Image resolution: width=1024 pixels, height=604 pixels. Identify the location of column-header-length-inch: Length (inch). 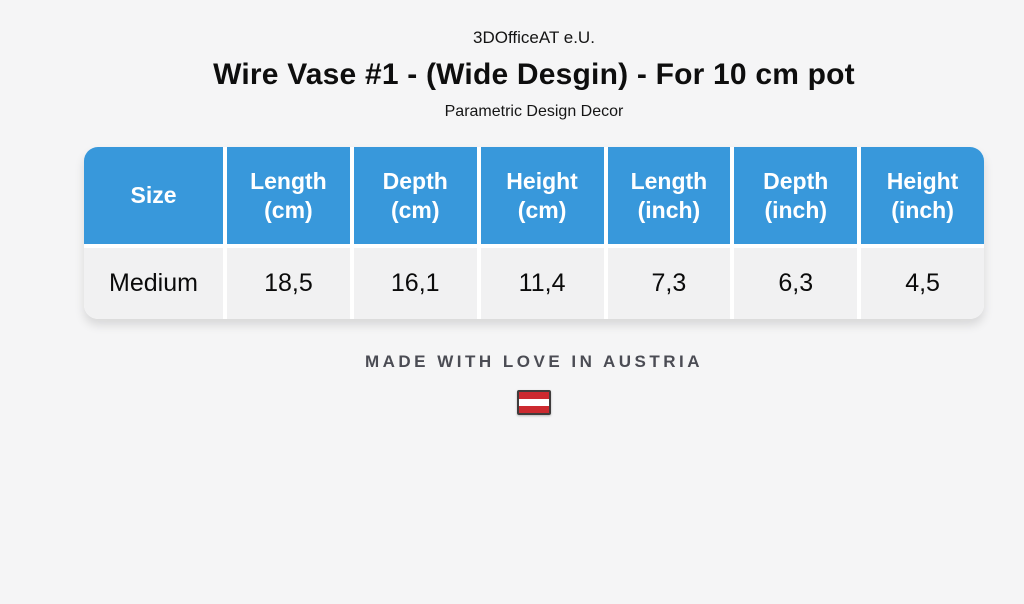
(669, 195).